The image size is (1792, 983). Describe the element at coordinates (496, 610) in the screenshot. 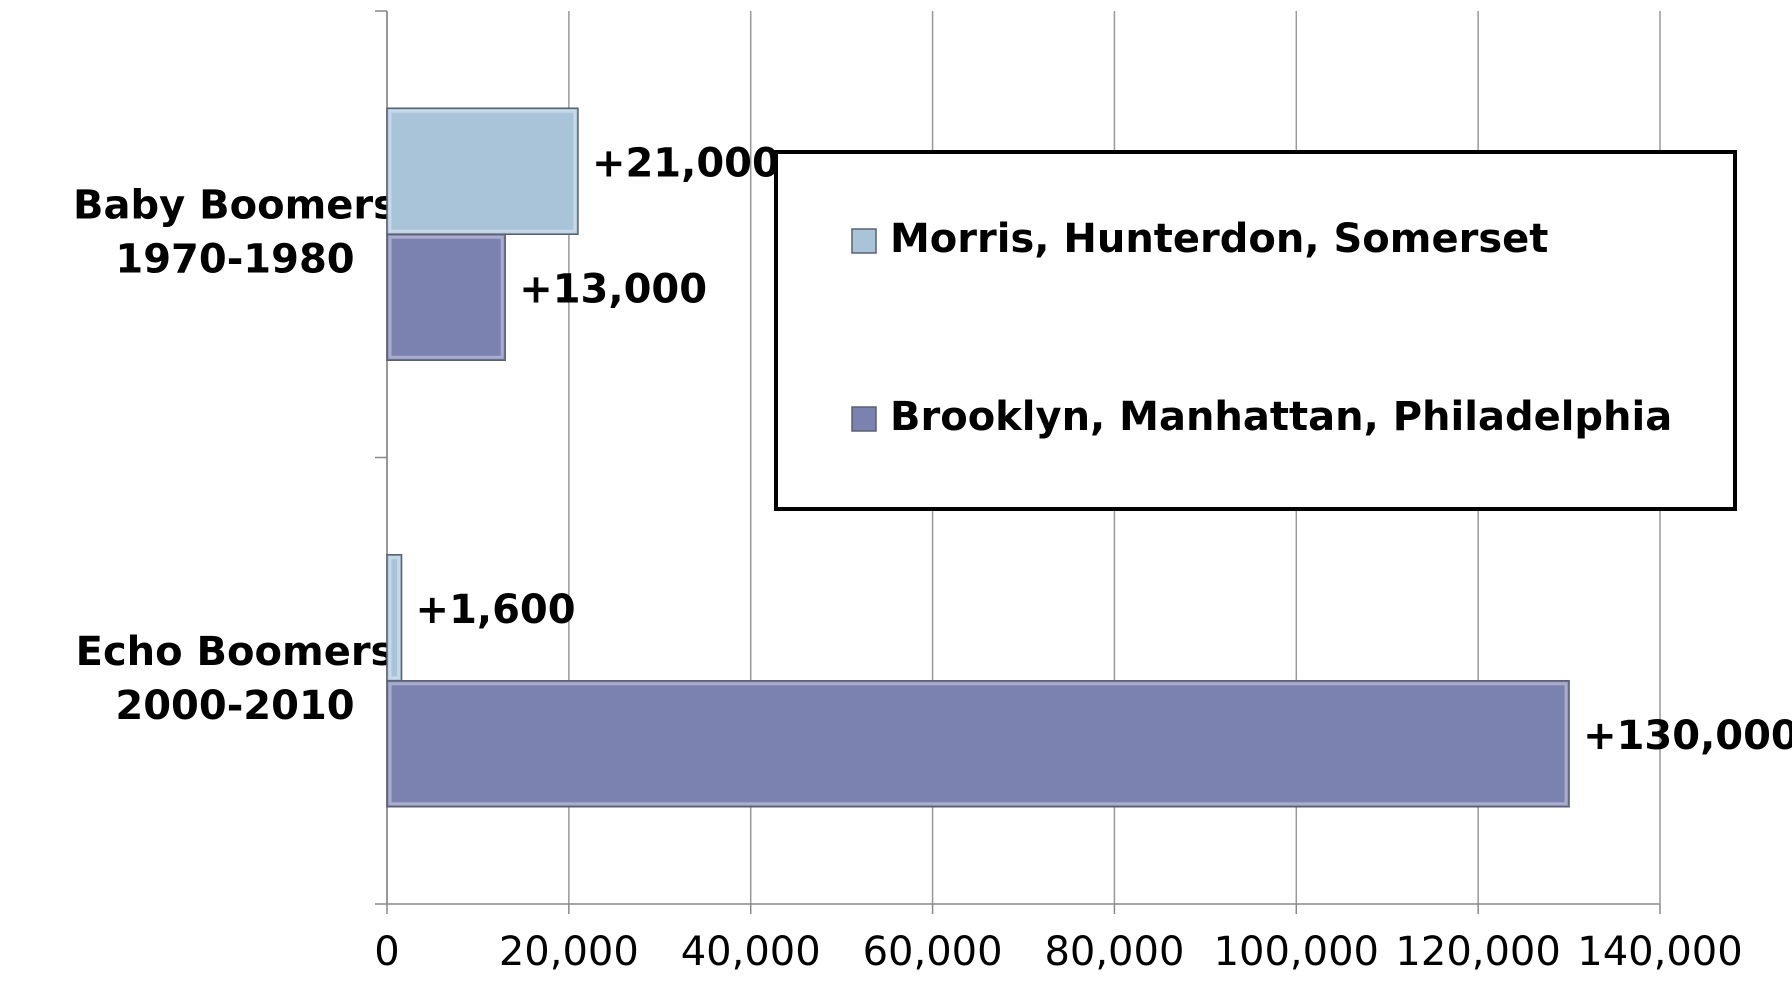

I see `value-label: +1,600` at that location.